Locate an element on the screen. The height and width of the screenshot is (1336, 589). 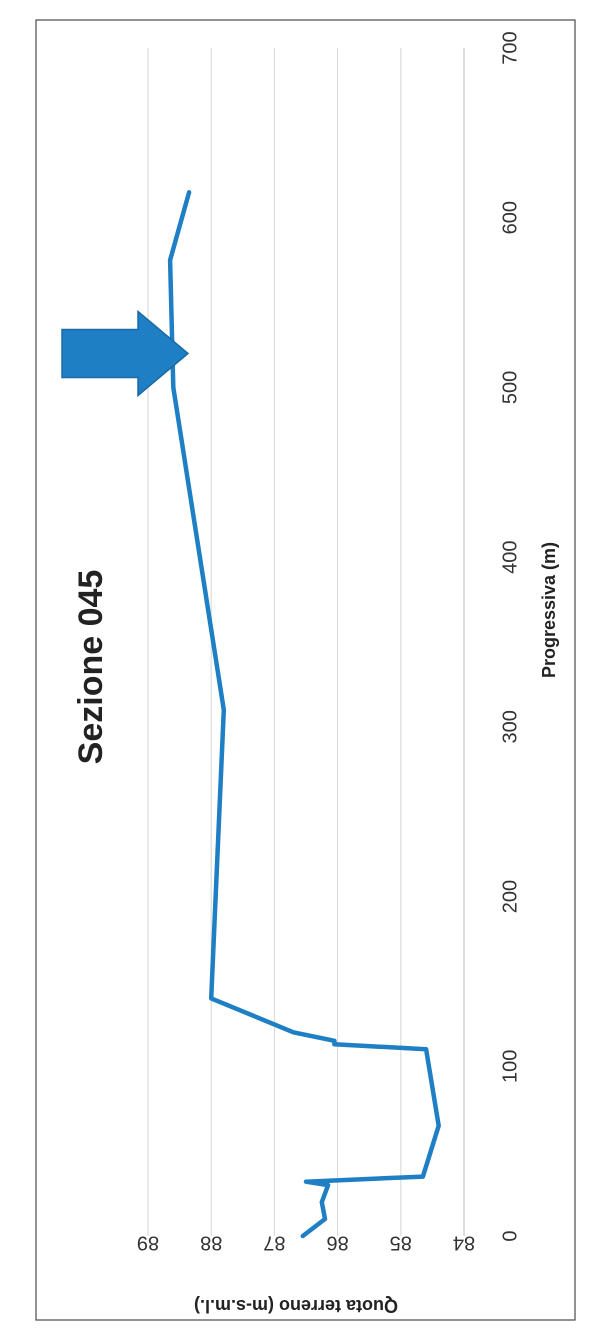
y-tick-label: 89 is located at coordinates (148, 1243).